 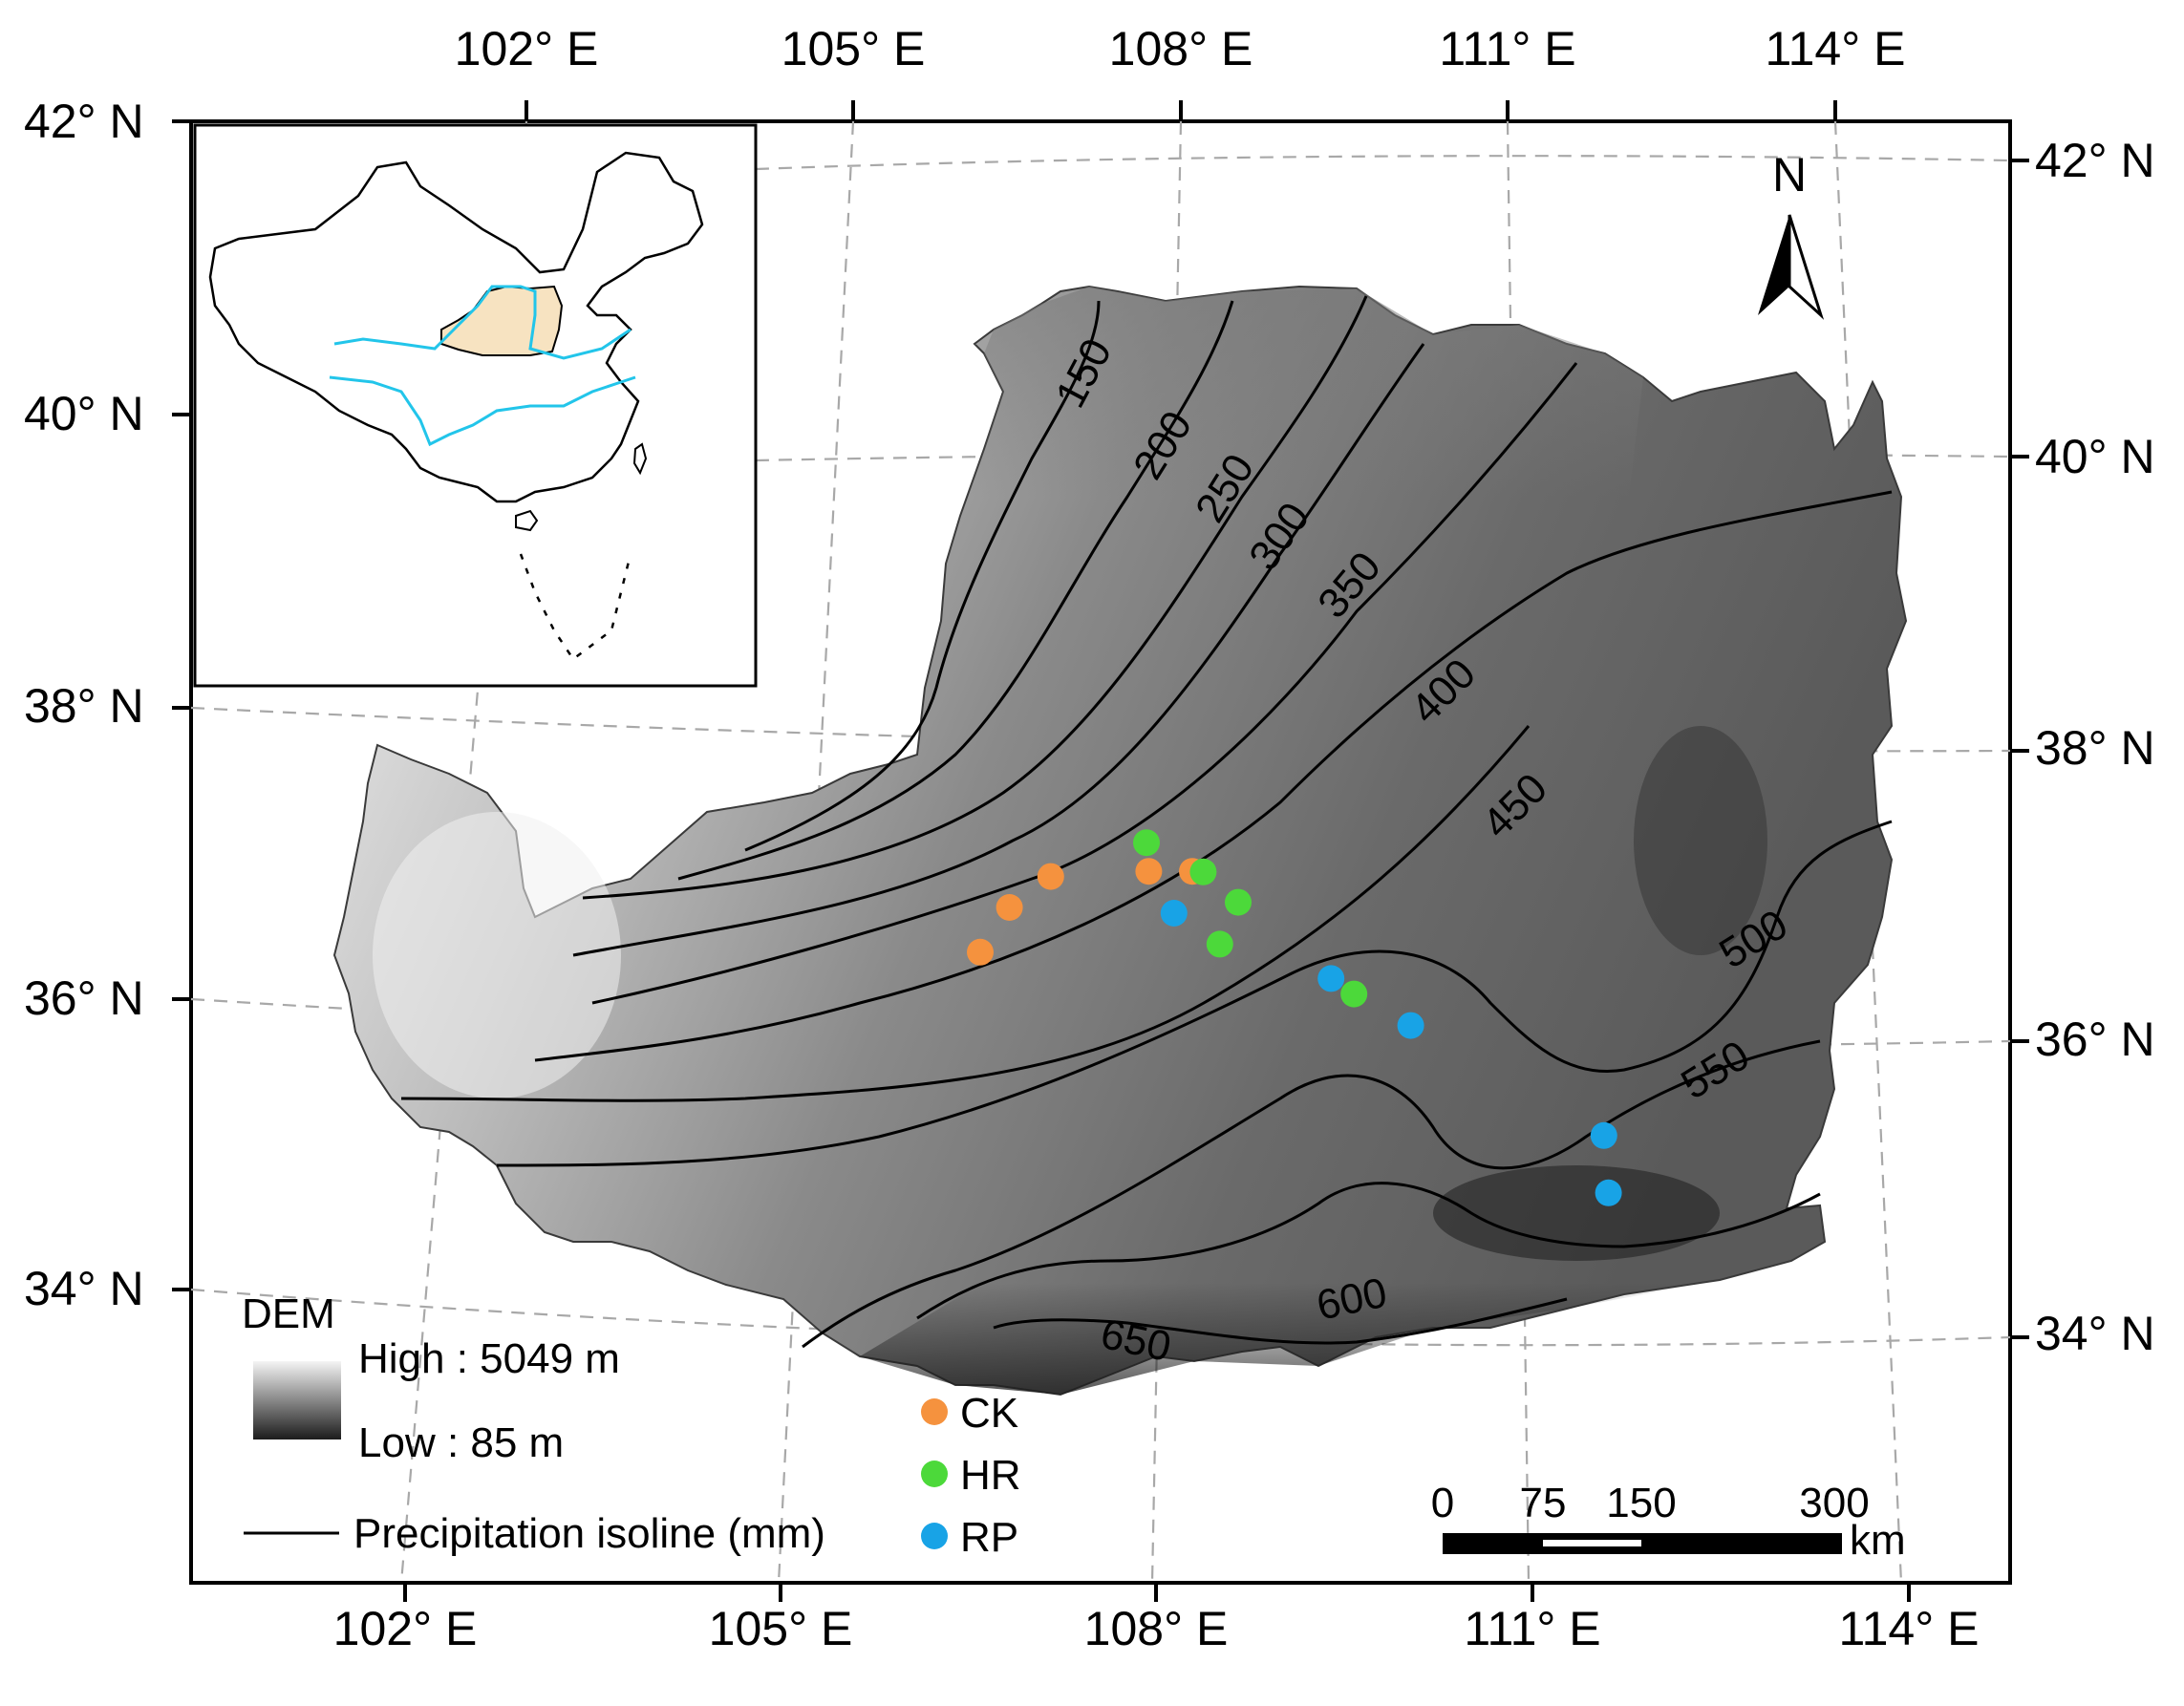 What do you see at coordinates (406, 1628) in the screenshot?
I see `bottom-lon-label: 102° E` at bounding box center [406, 1628].